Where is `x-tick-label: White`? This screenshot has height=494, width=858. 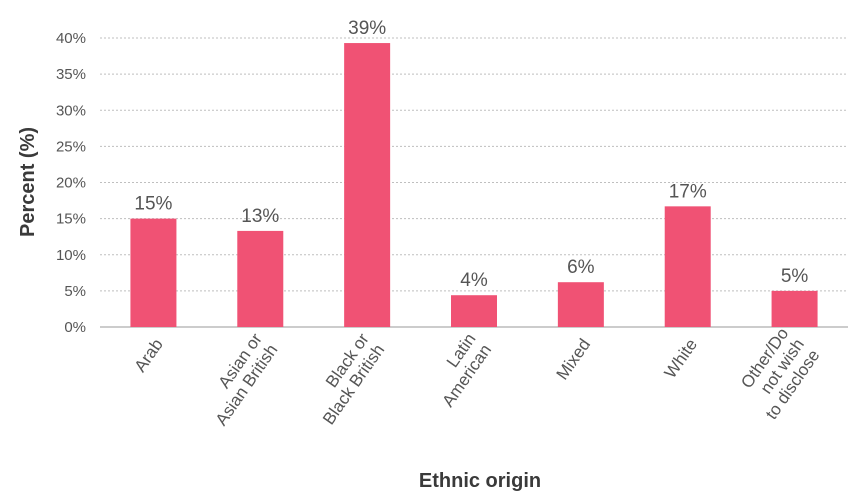 x-tick-label: White is located at coordinates (681, 358).